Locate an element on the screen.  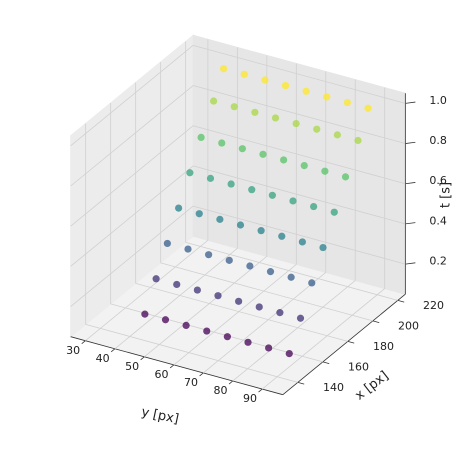
x-tick-label: 220 is located at coordinates (433, 305).